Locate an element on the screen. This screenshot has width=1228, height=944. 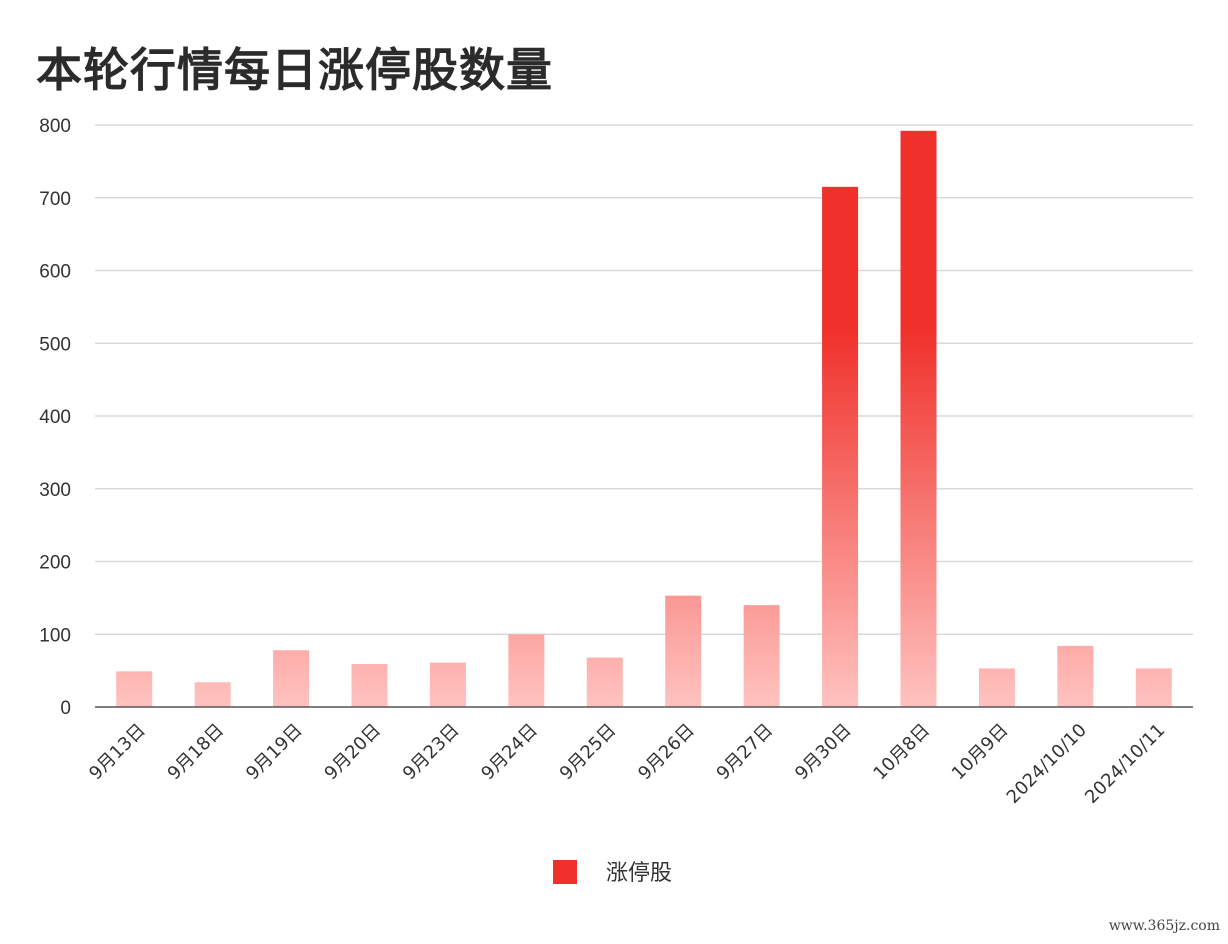
legend-swatch is located at coordinates (565, 872).